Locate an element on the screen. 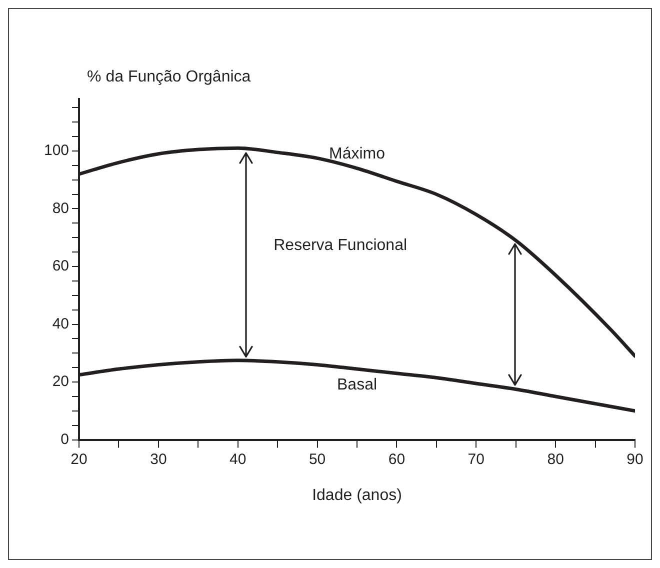 The height and width of the screenshot is (568, 660). x-tick-label: 50 is located at coordinates (317, 459).